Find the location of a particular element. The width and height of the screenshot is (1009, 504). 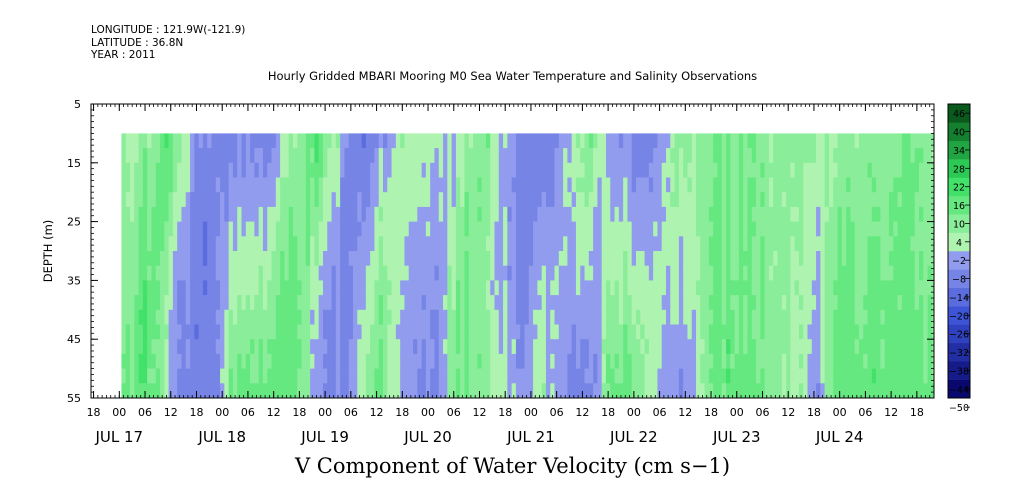

longitude-label: LONGITUDE : 121.9W(-121.9) is located at coordinates (168, 30).